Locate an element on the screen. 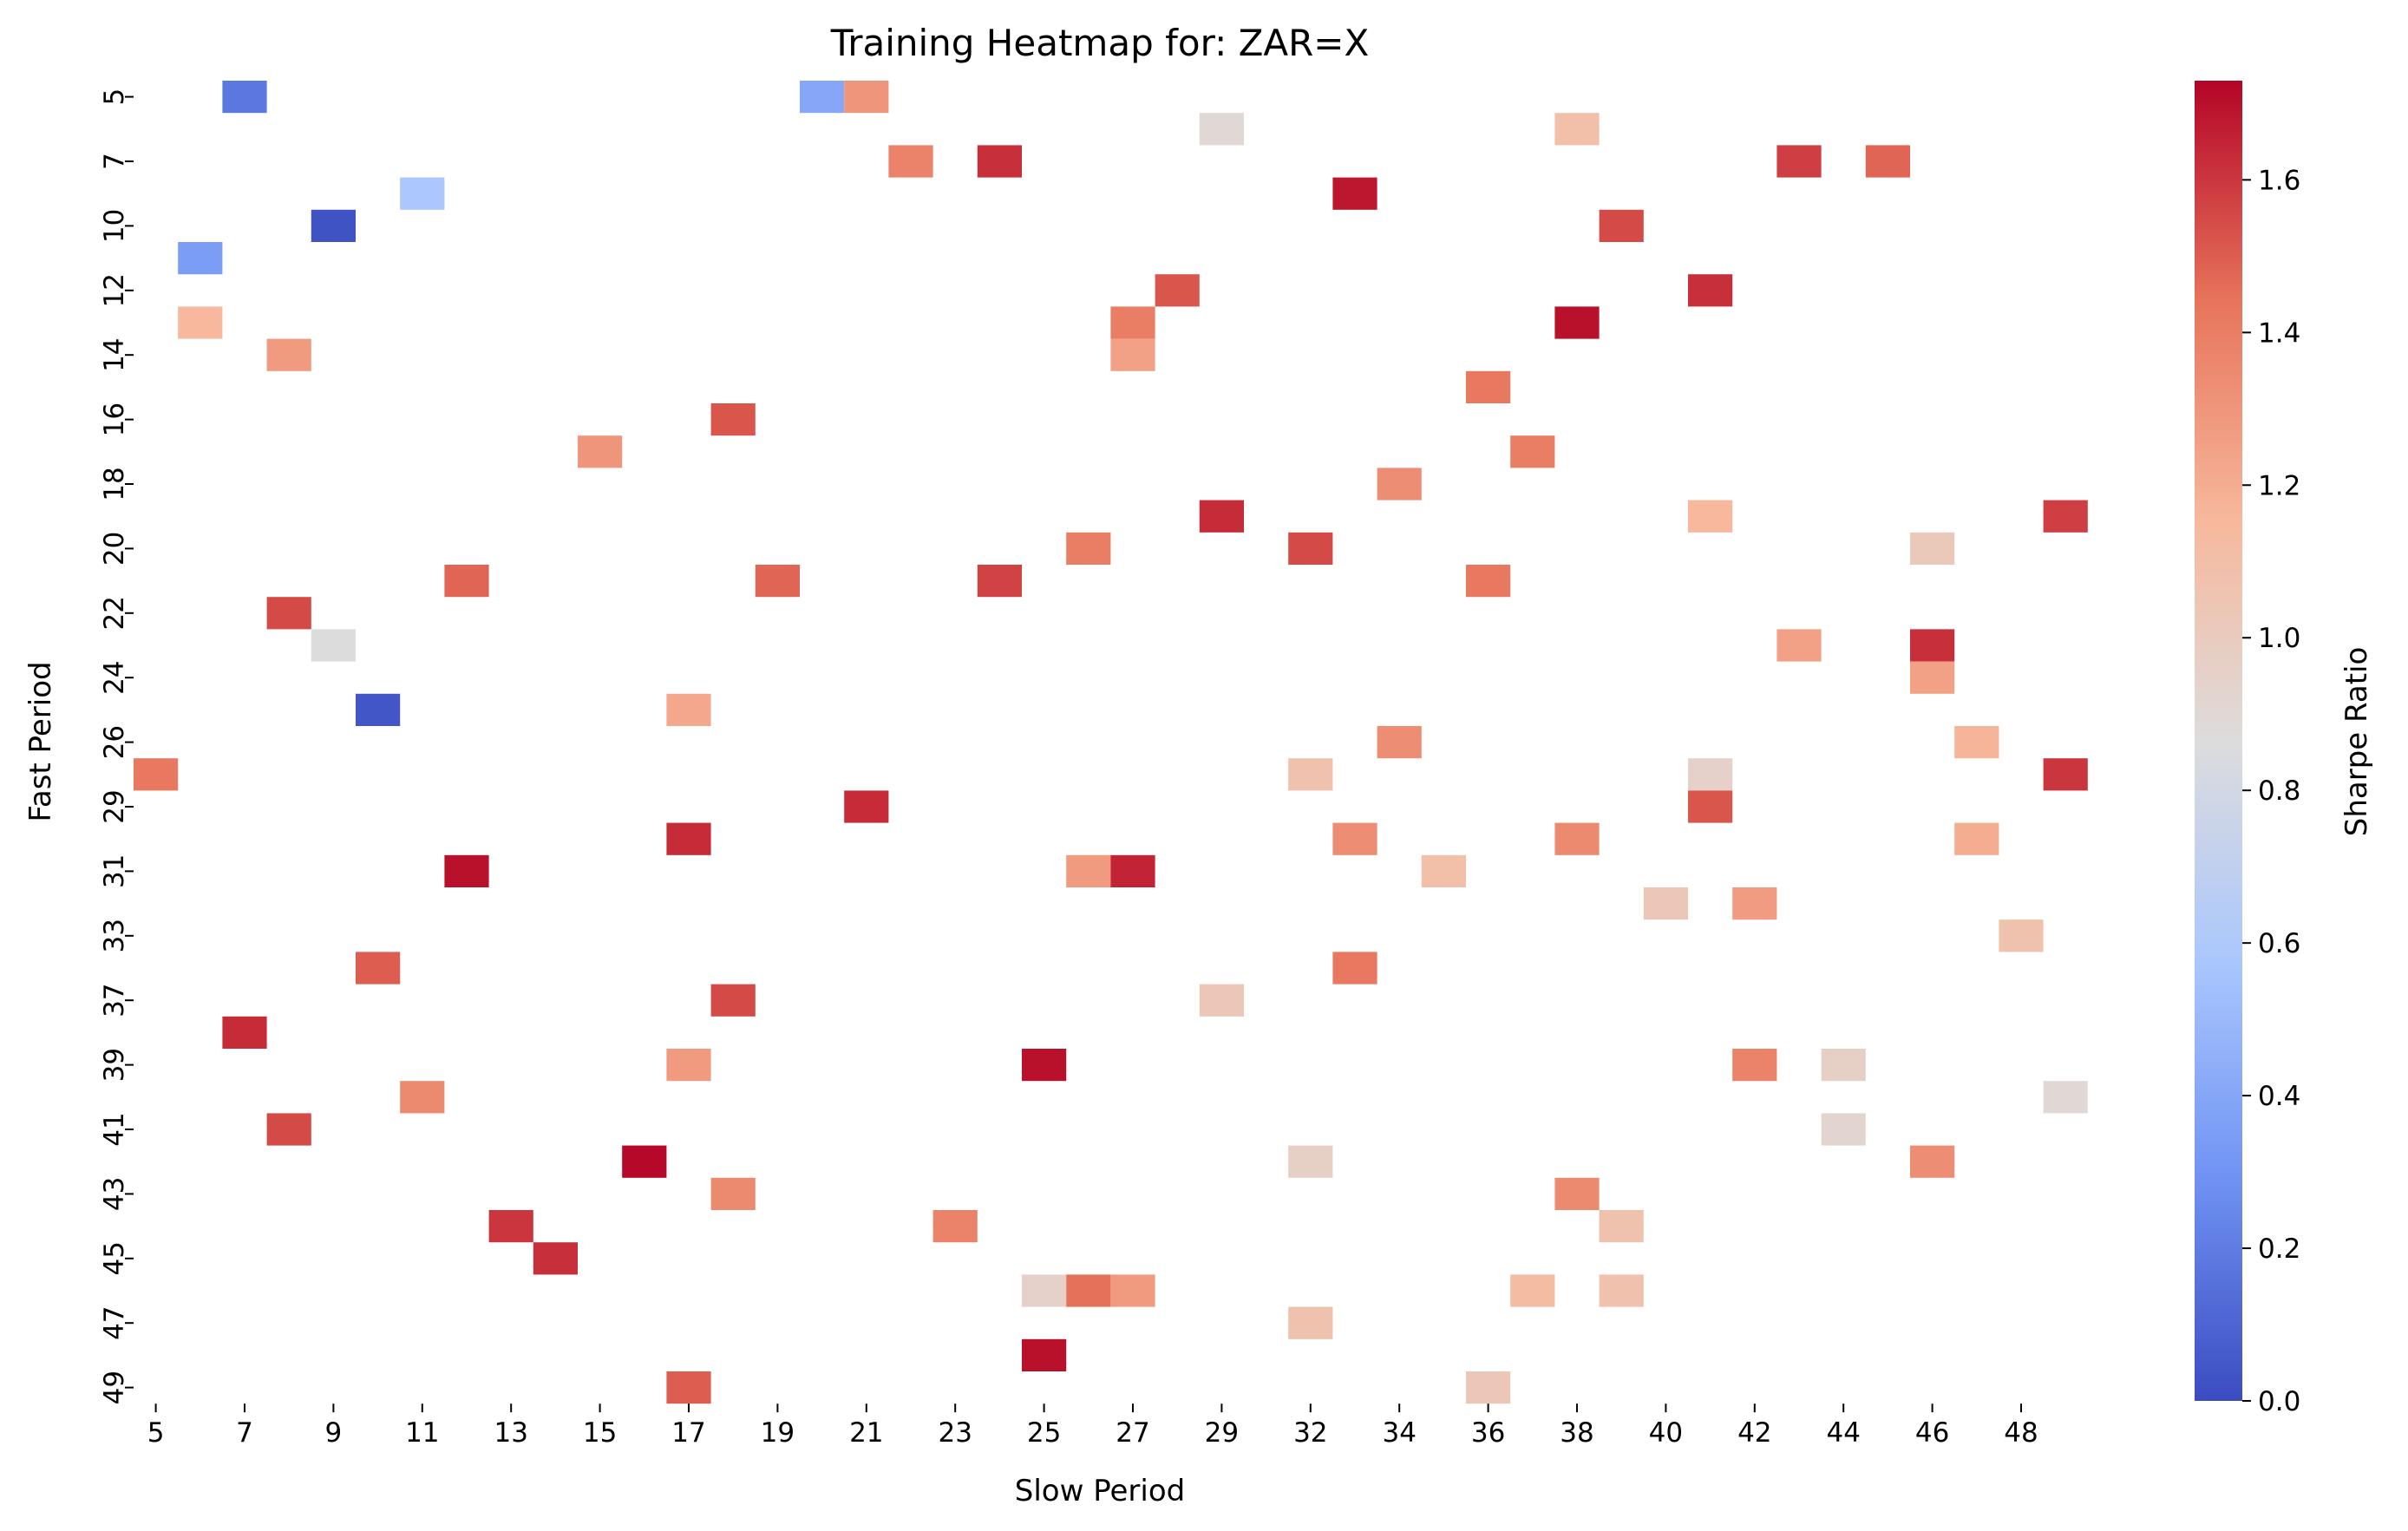 The height and width of the screenshot is (1531, 2408). y-tick-label: 49 is located at coordinates (114, 1387).